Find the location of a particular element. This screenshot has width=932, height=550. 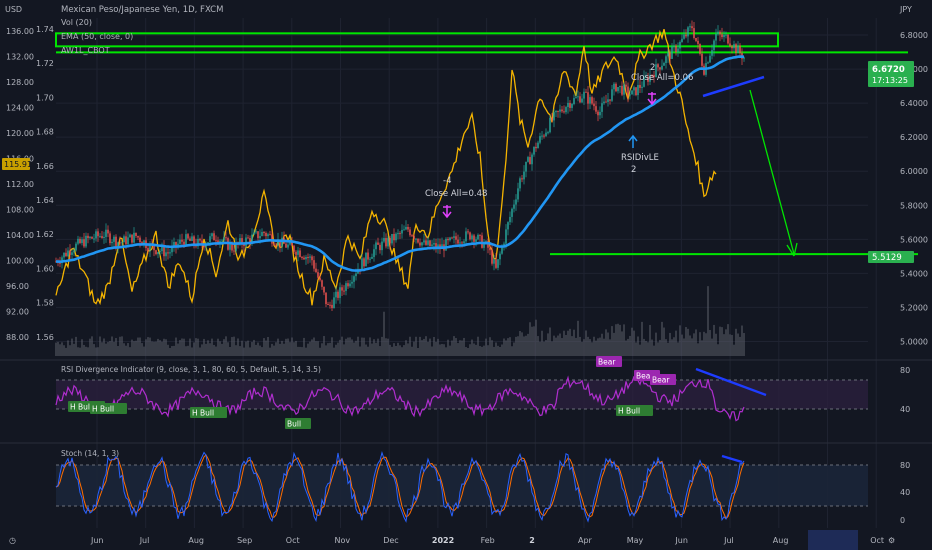

stoch-trendline is located at coordinates (732, 459).